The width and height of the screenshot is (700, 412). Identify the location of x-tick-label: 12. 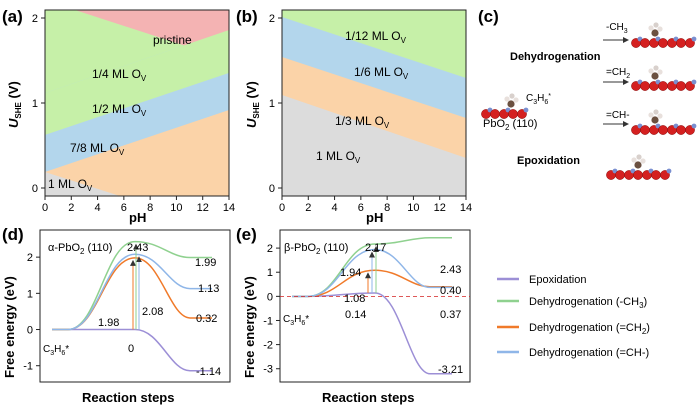
(203, 208).